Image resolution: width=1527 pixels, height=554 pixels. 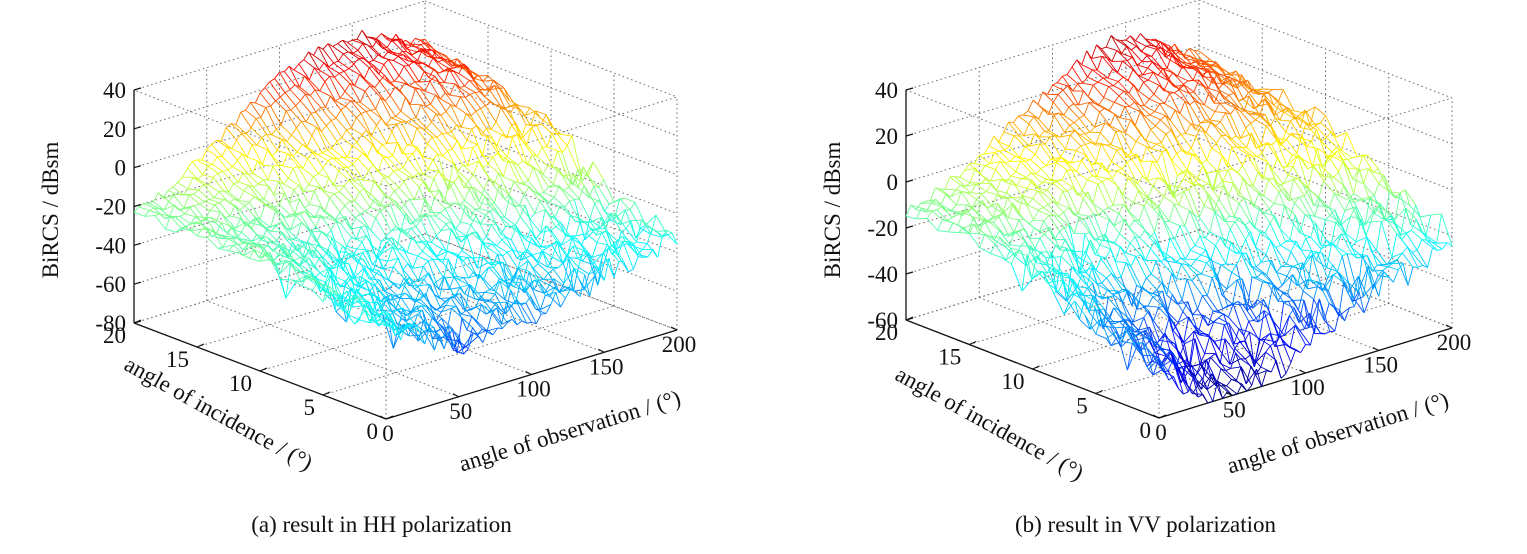 What do you see at coordinates (460, 411) in the screenshot?
I see `x-tick-label: 50` at bounding box center [460, 411].